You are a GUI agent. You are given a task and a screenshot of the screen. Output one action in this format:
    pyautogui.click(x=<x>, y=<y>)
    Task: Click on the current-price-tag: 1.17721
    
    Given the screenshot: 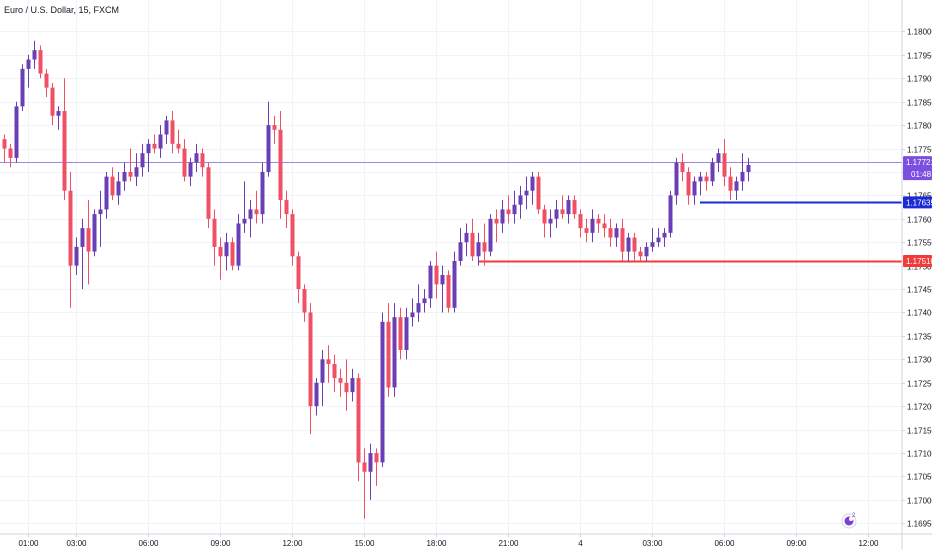 What is the action you would take?
    pyautogui.click(x=919, y=162)
    